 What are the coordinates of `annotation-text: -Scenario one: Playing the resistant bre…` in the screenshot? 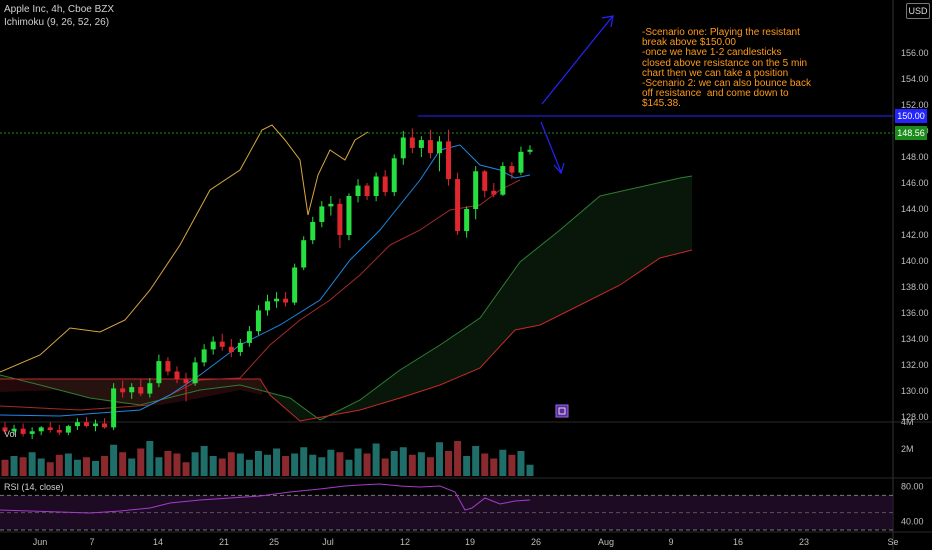 It's located at (726, 68).